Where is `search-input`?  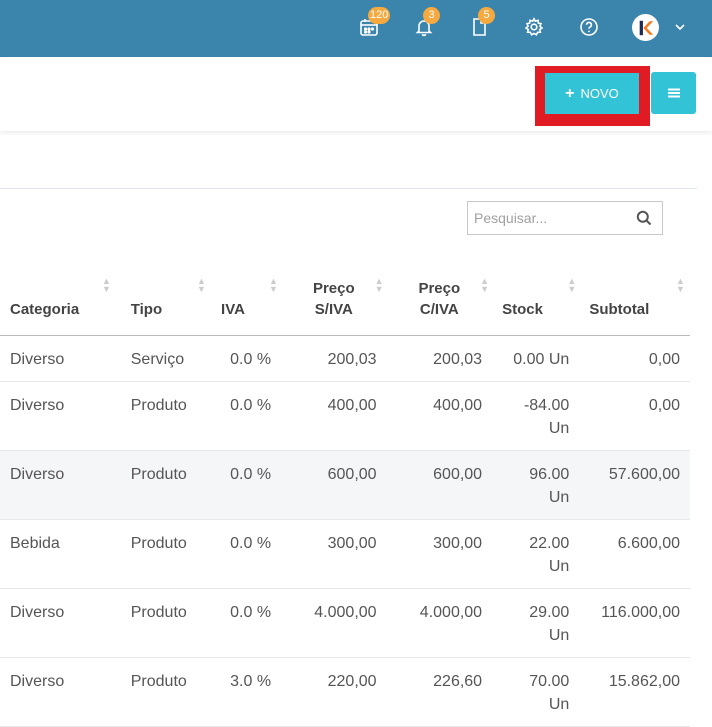
search-input is located at coordinates (551, 218).